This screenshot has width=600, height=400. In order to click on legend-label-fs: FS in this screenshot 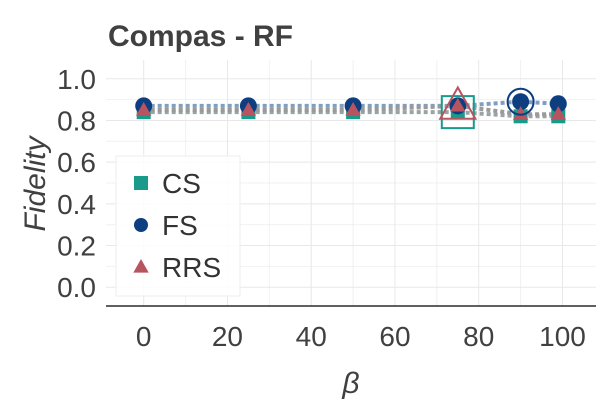, I will do `click(180, 225)`.